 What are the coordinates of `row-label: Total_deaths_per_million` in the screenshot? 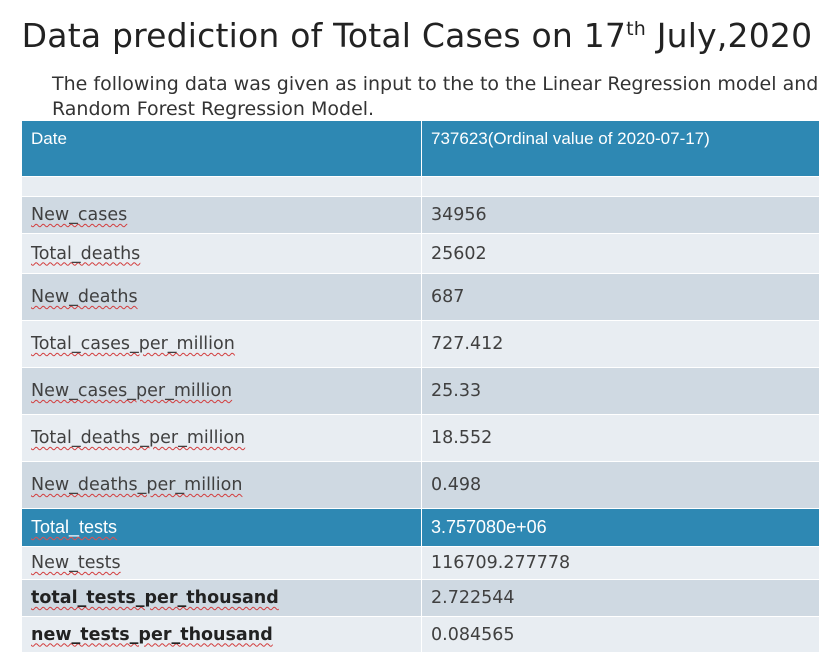 It's located at (221, 438).